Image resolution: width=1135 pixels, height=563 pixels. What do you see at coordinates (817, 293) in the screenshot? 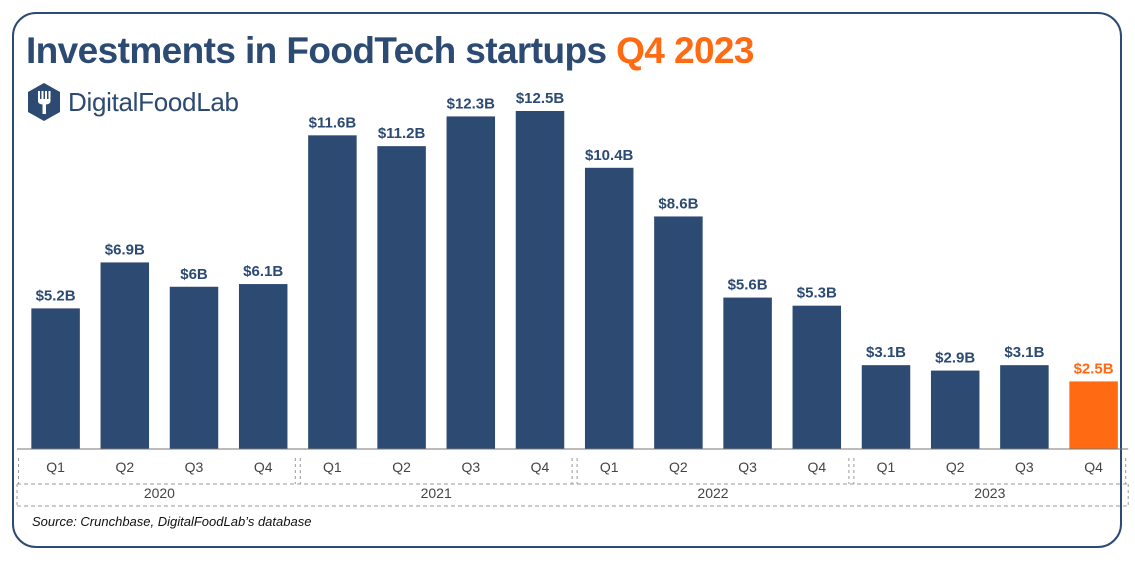
I see `data-label: $5.3B` at bounding box center [817, 293].